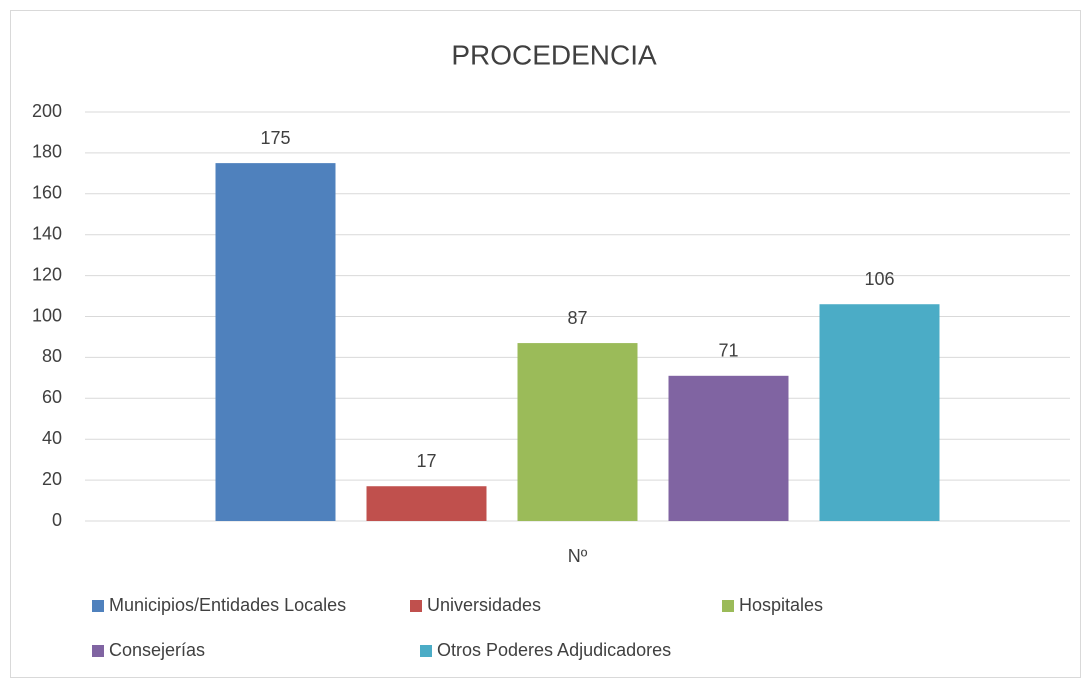 Image resolution: width=1092 pixels, height=678 pixels. What do you see at coordinates (577, 318) in the screenshot?
I see `data-label: 87` at bounding box center [577, 318].